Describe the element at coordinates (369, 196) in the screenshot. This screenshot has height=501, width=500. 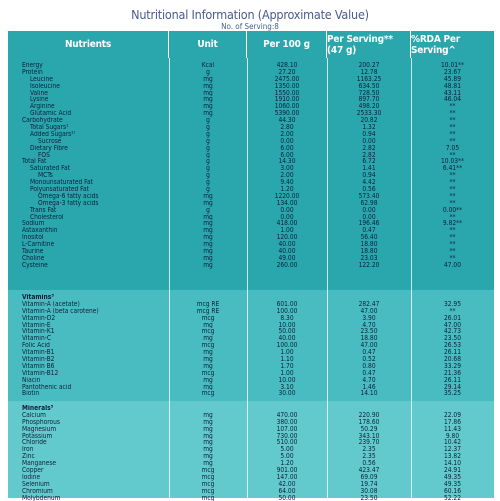
I see `per-serving-cell: 573.40` at that location.